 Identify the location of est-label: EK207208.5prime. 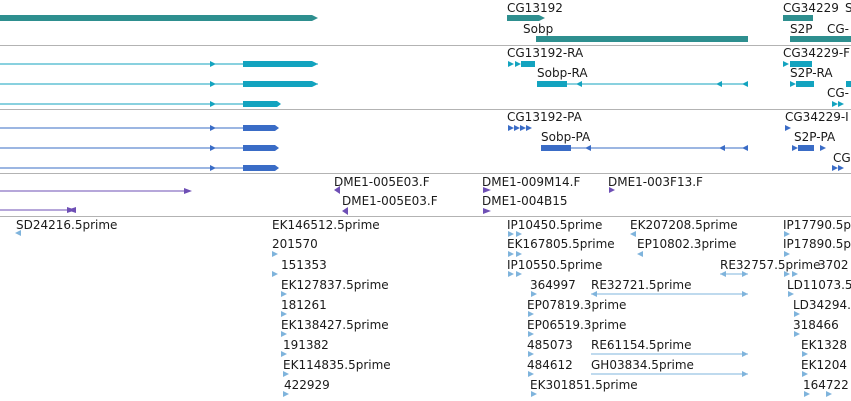
(684, 225).